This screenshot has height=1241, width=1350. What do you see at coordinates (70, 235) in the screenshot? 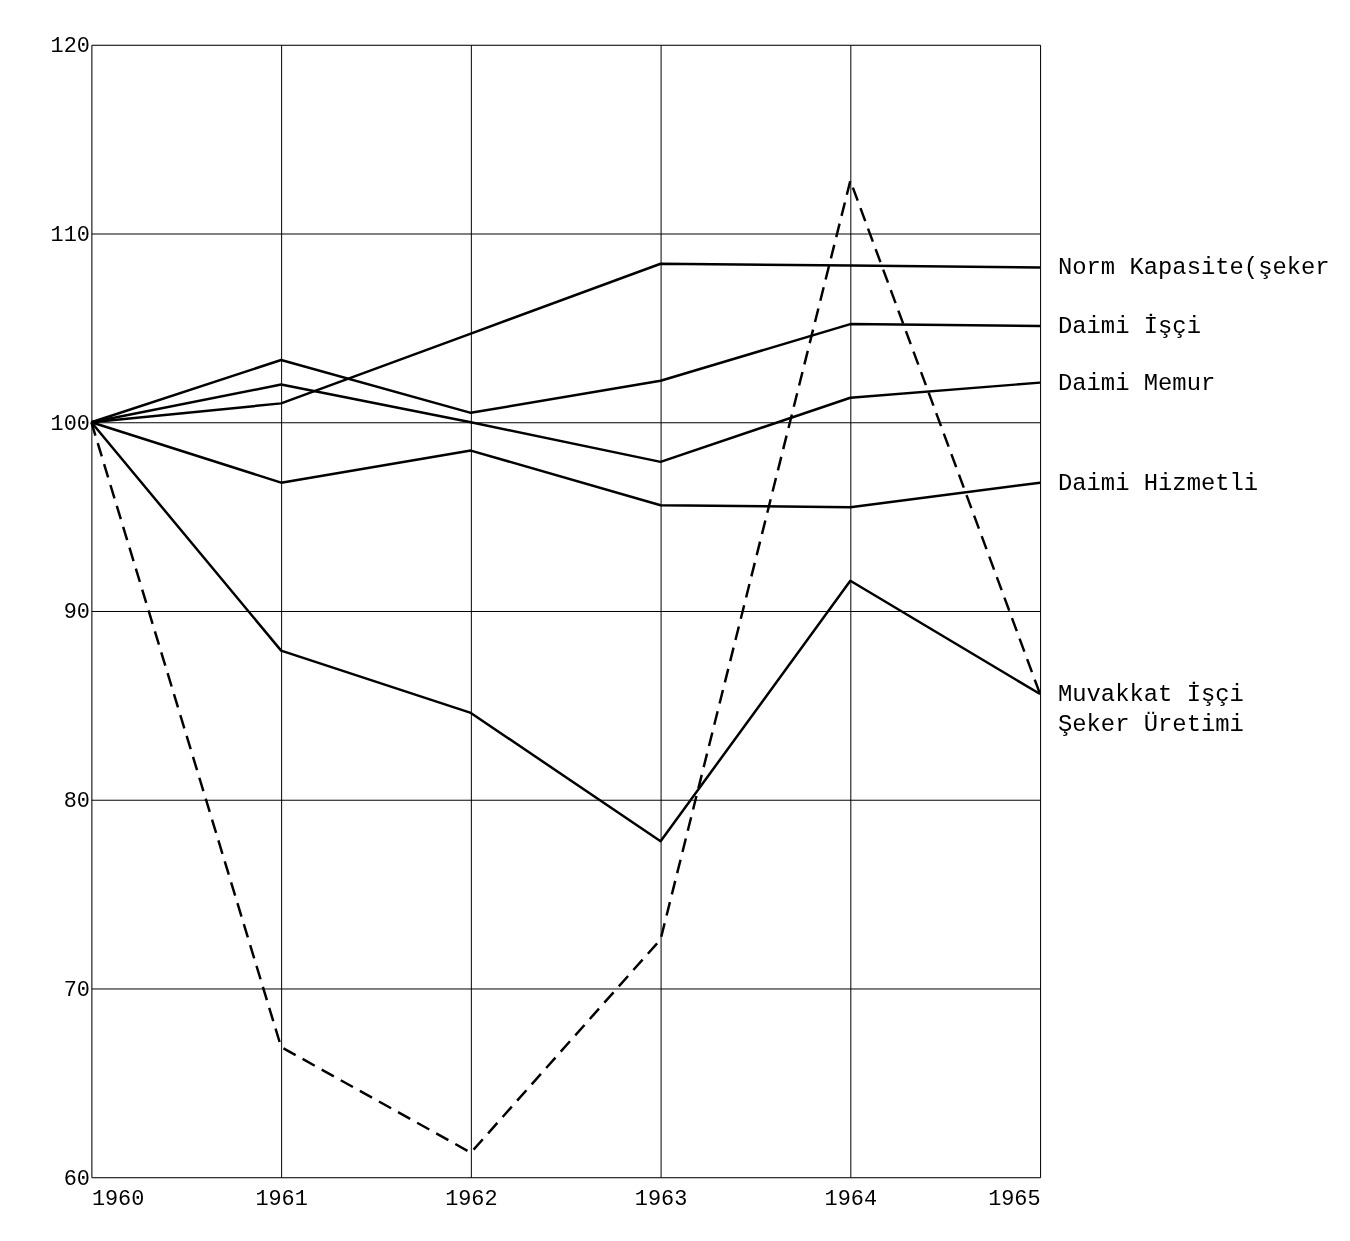
I see `y-tick-label: 110` at bounding box center [70, 235].